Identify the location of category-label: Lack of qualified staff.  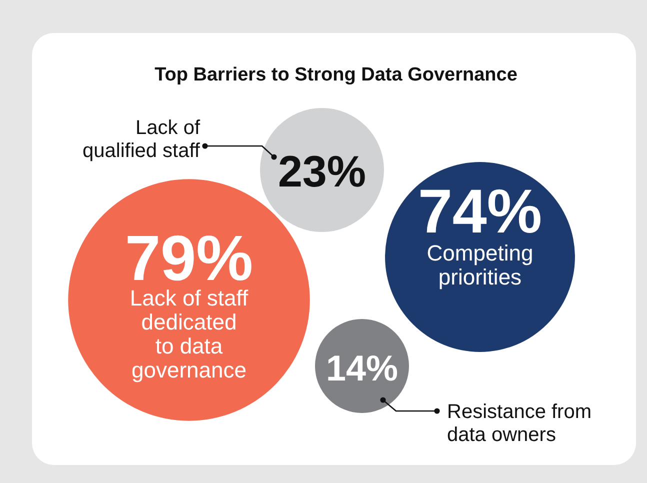
(141, 139).